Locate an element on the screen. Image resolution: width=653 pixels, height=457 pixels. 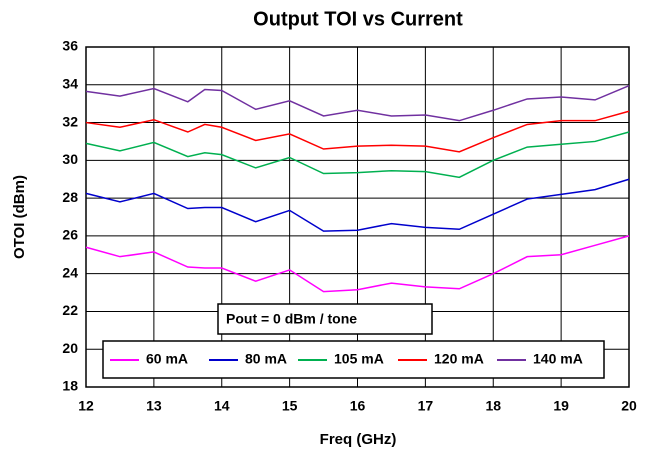
y-tick-label: 20 is located at coordinates (70, 348).